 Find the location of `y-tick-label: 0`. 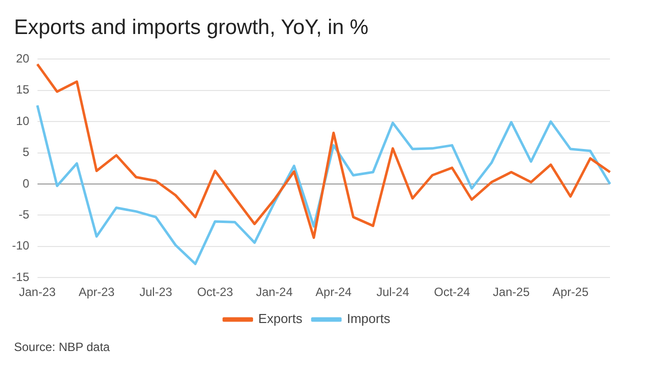

y-tick-label: 0 is located at coordinates (26, 183).